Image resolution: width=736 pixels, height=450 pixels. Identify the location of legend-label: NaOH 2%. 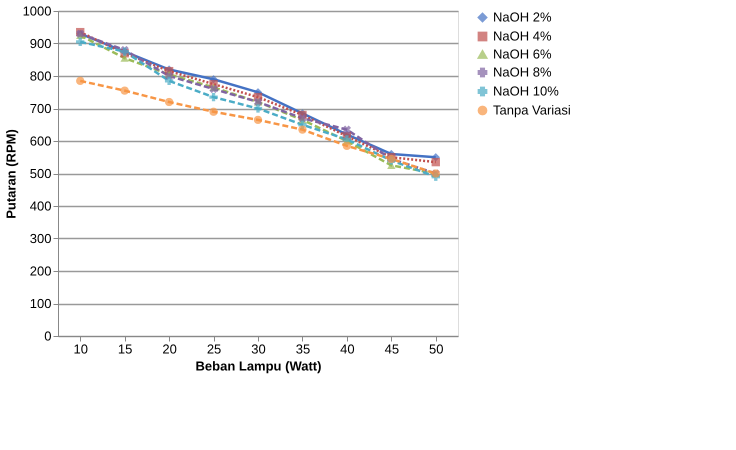
(522, 17).